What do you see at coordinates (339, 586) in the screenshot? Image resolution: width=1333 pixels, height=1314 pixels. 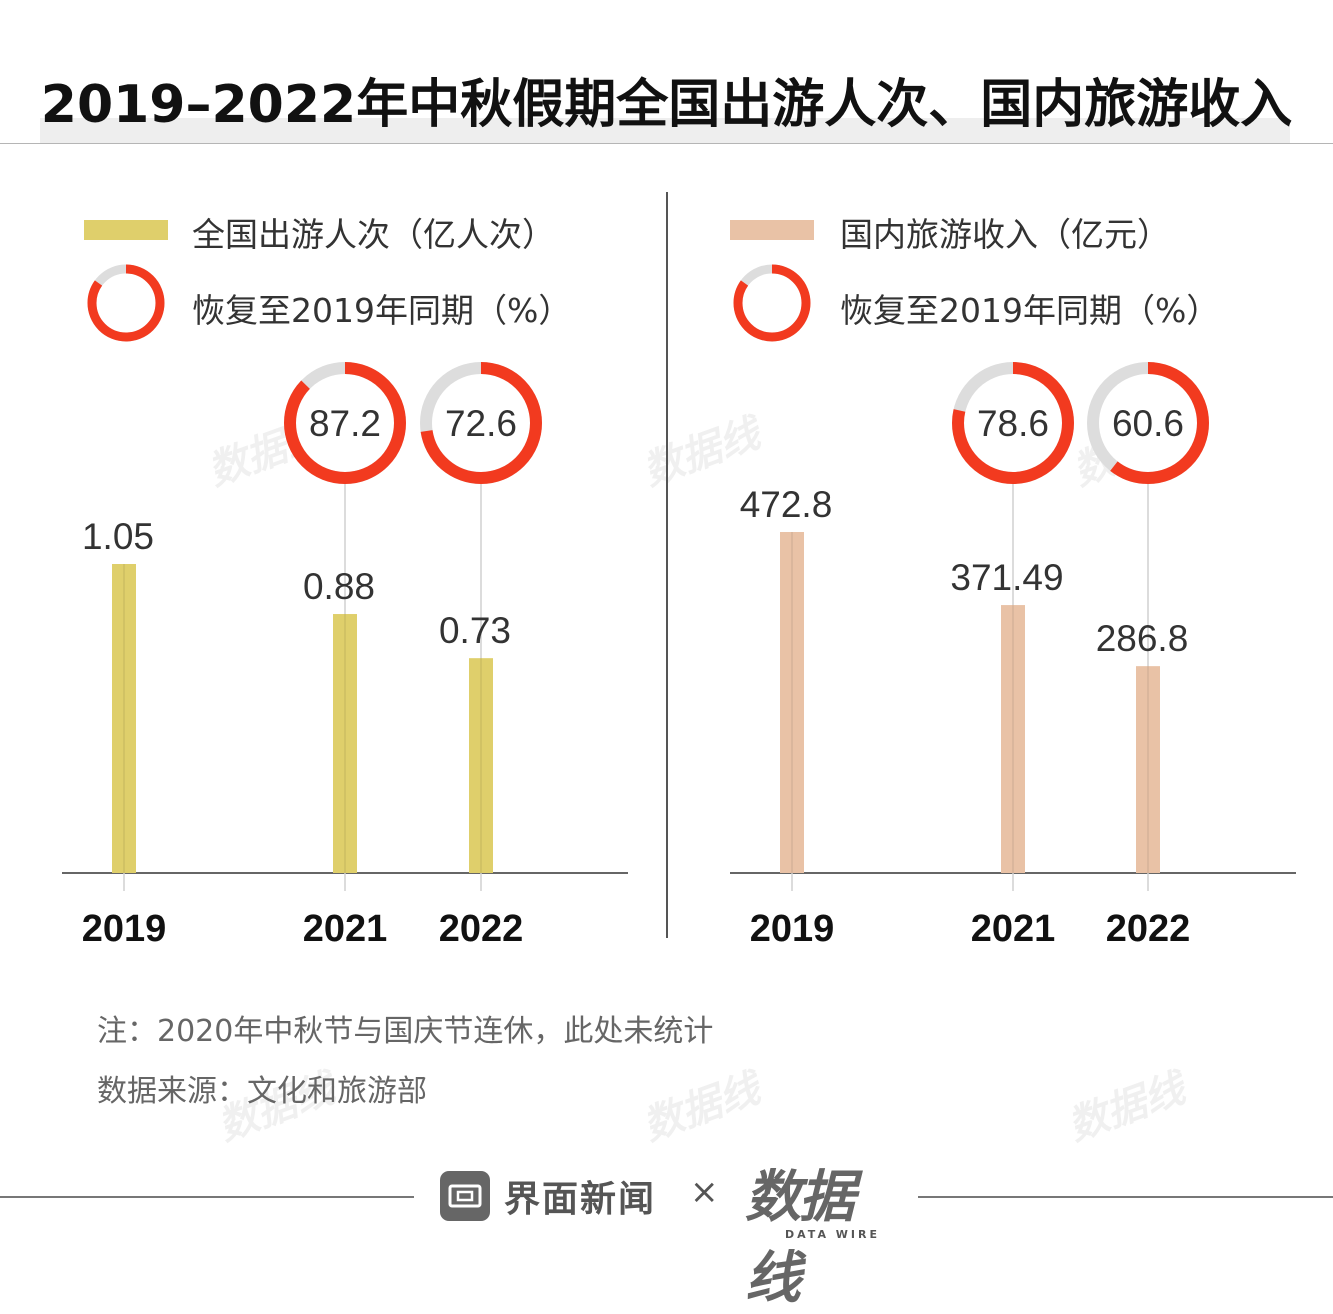 I see `value-label: 0.88` at bounding box center [339, 586].